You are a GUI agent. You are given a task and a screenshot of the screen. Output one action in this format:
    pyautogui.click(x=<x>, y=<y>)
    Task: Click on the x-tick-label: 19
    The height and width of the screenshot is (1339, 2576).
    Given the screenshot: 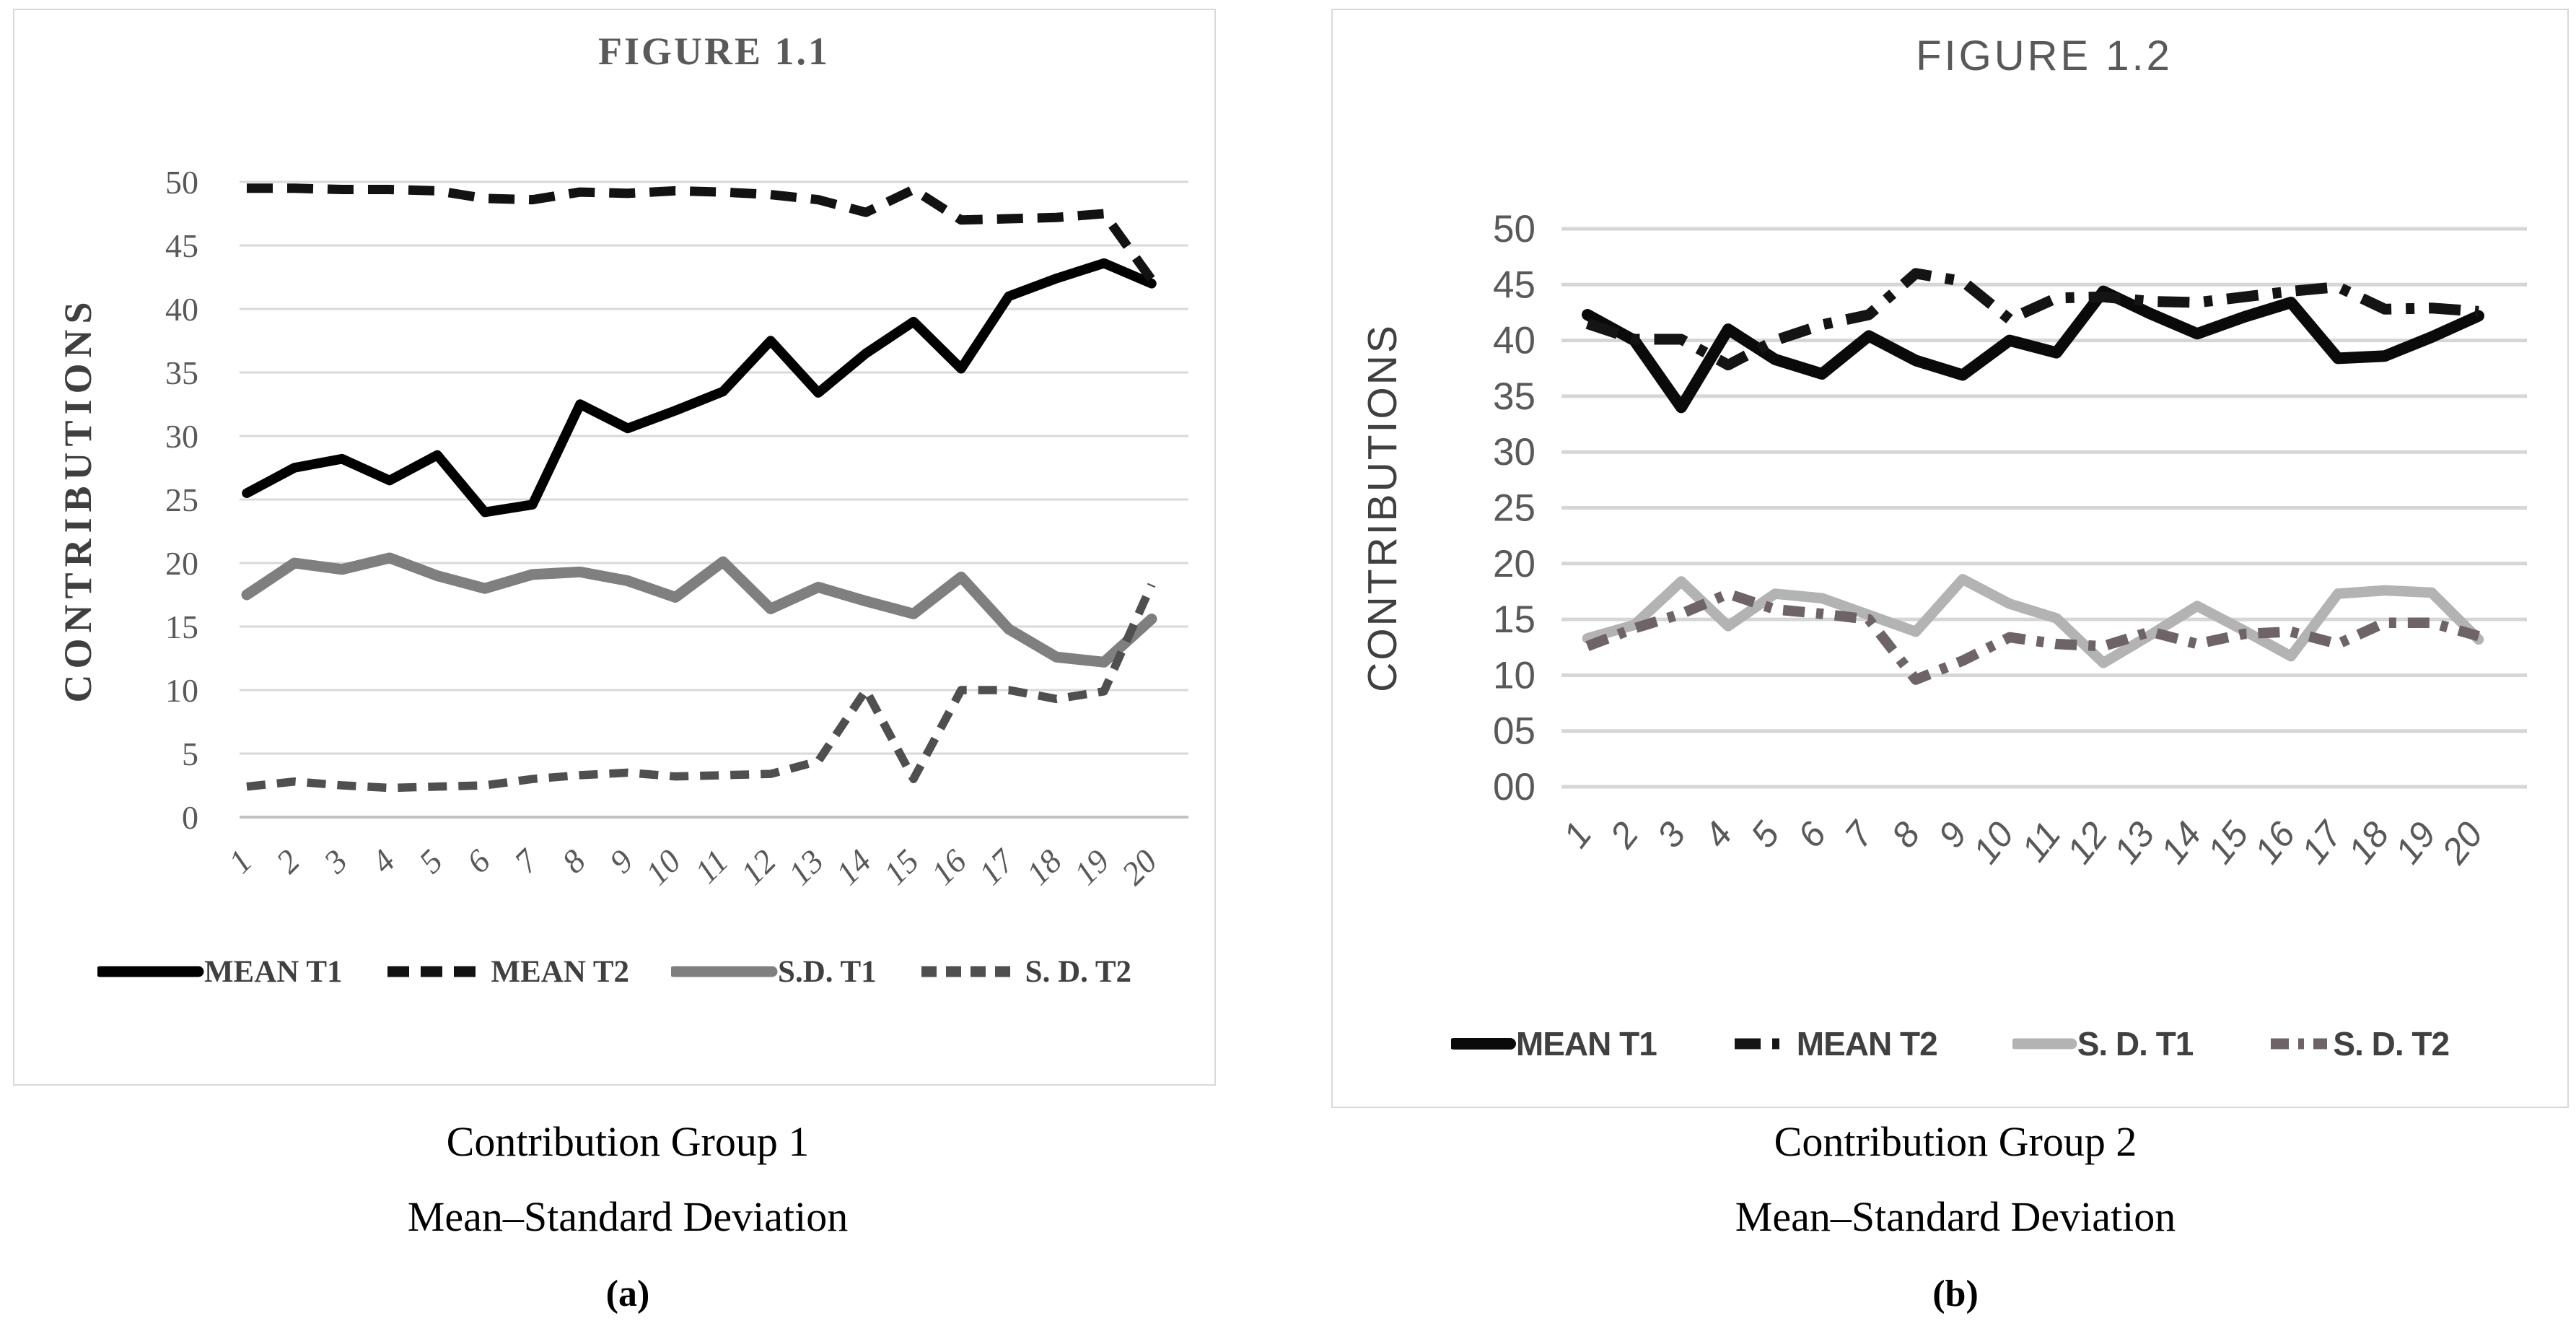 What is the action you would take?
    pyautogui.click(x=2415, y=843)
    